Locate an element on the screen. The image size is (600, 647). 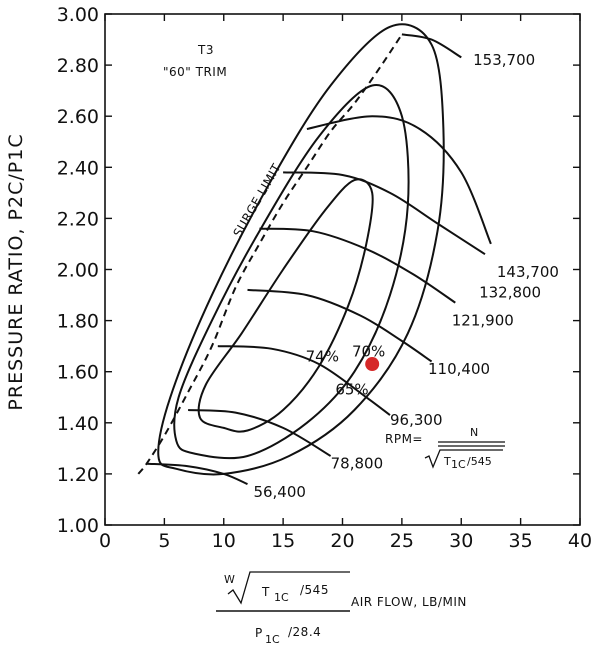
speed-line-label: 143,700 is located at coordinates (528, 272).